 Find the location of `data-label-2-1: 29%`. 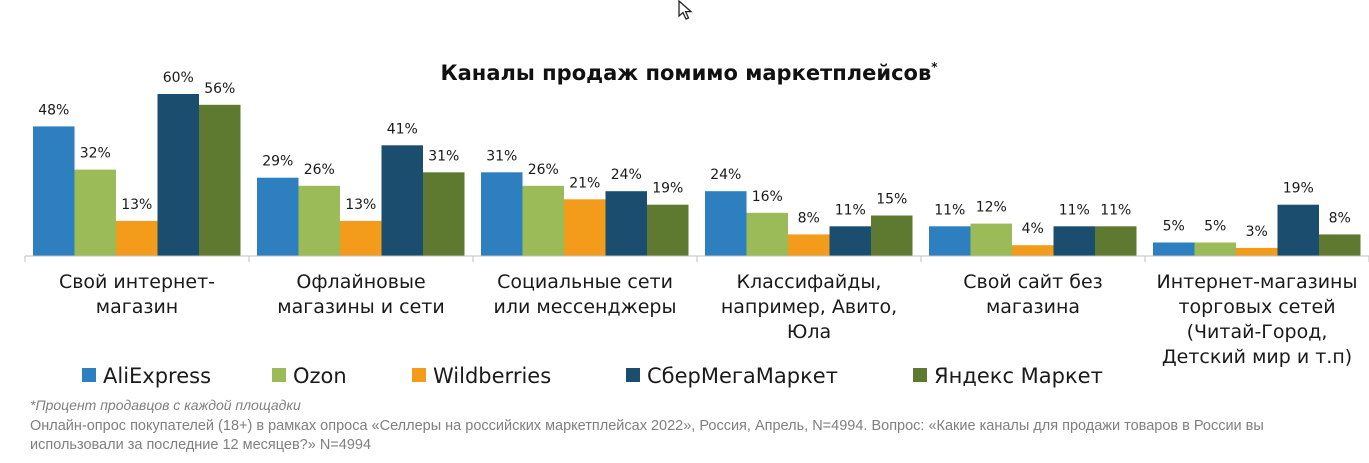

data-label-2-1: 29% is located at coordinates (277, 162).